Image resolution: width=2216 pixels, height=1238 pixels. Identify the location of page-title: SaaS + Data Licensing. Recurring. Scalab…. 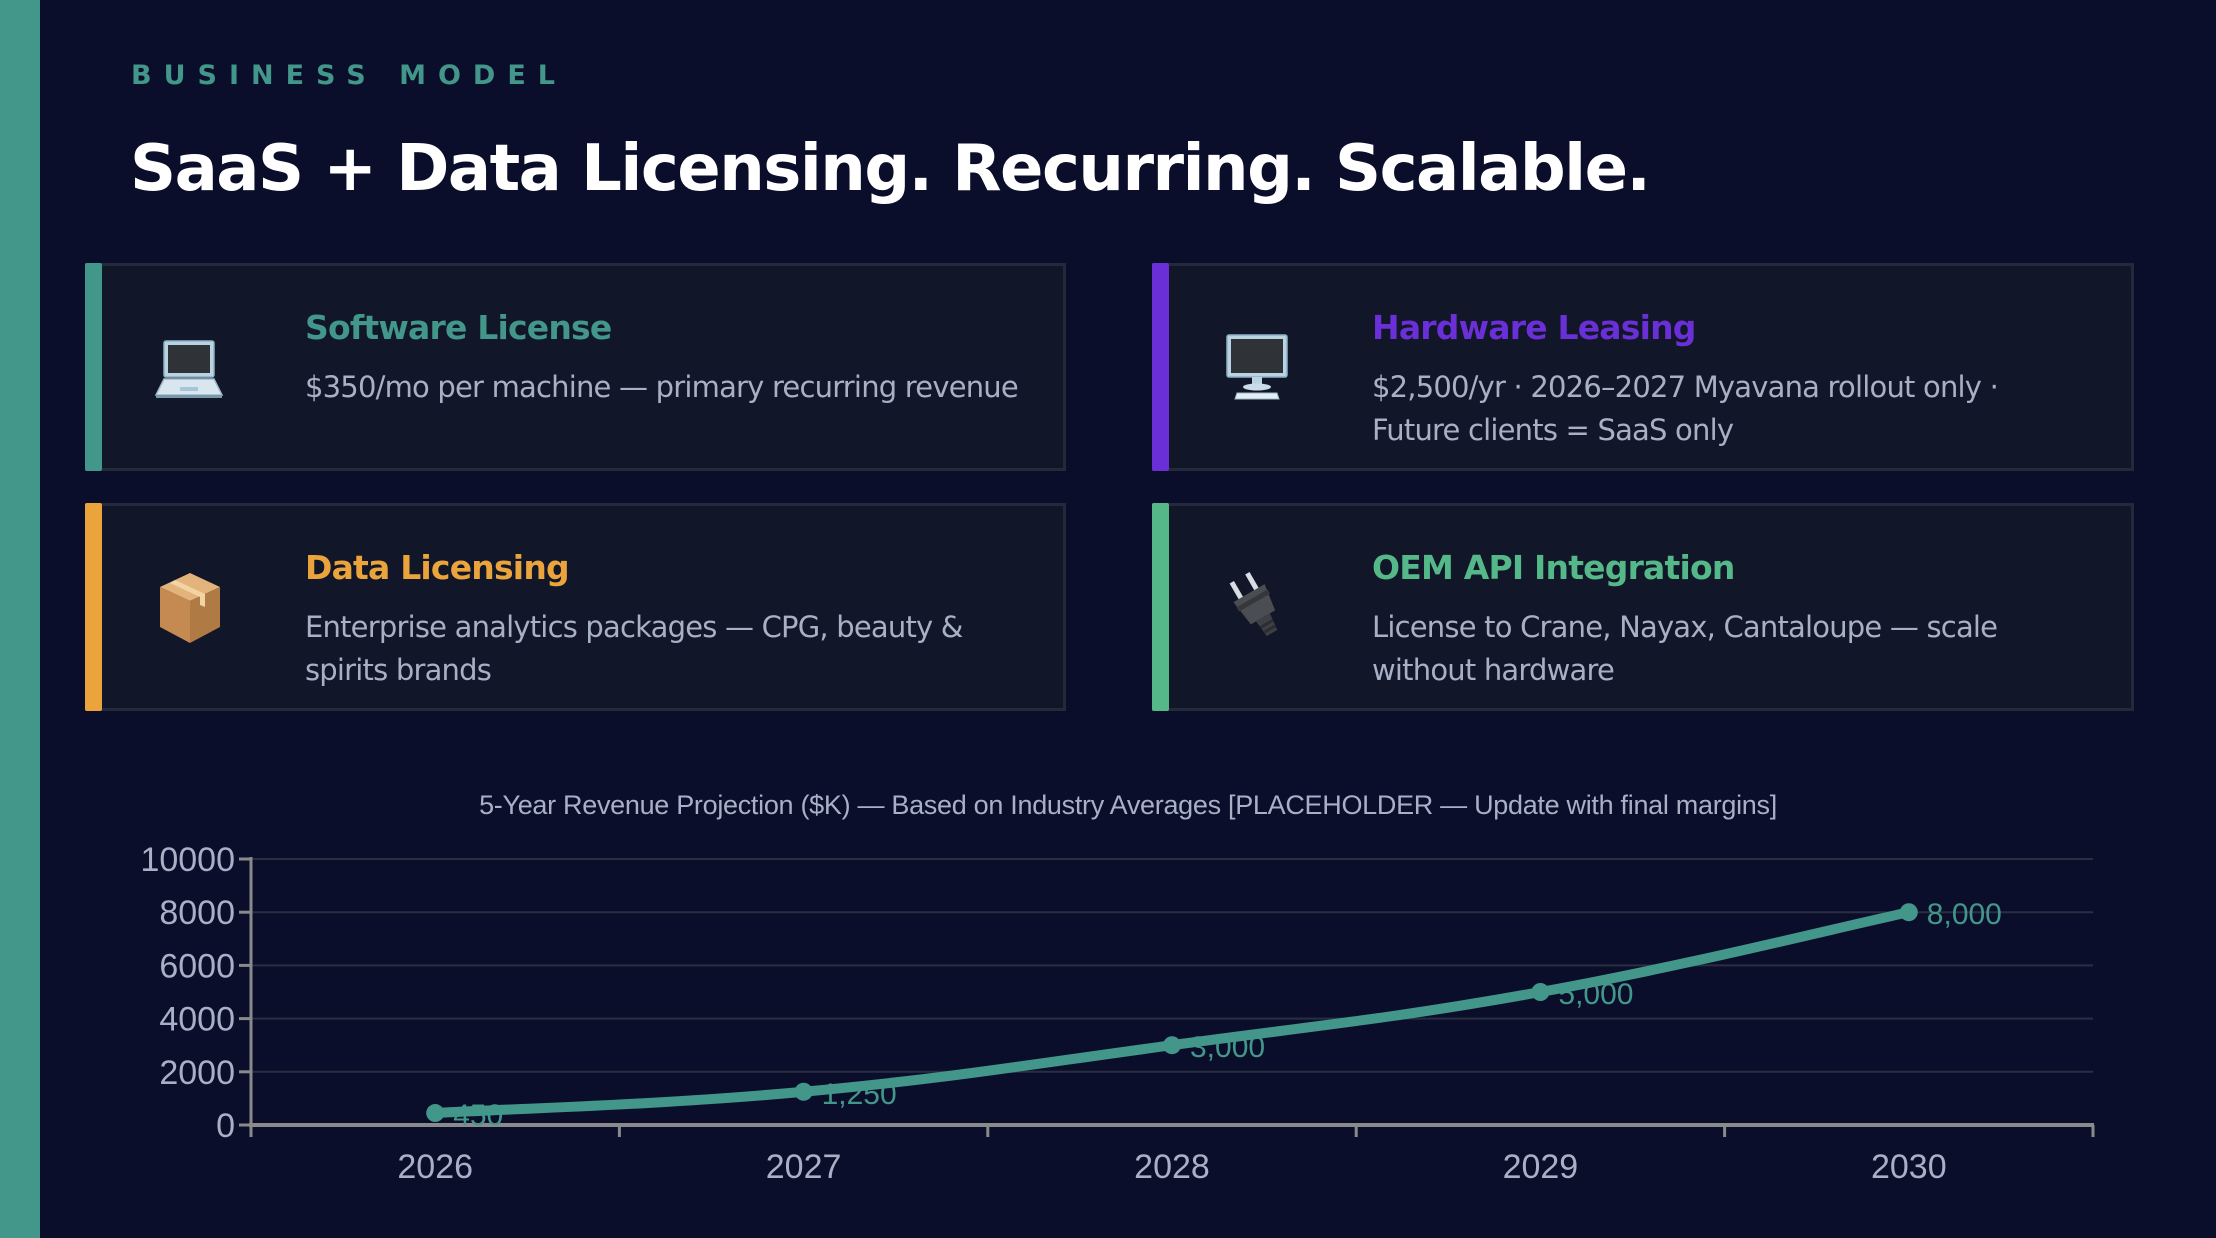
(890, 169).